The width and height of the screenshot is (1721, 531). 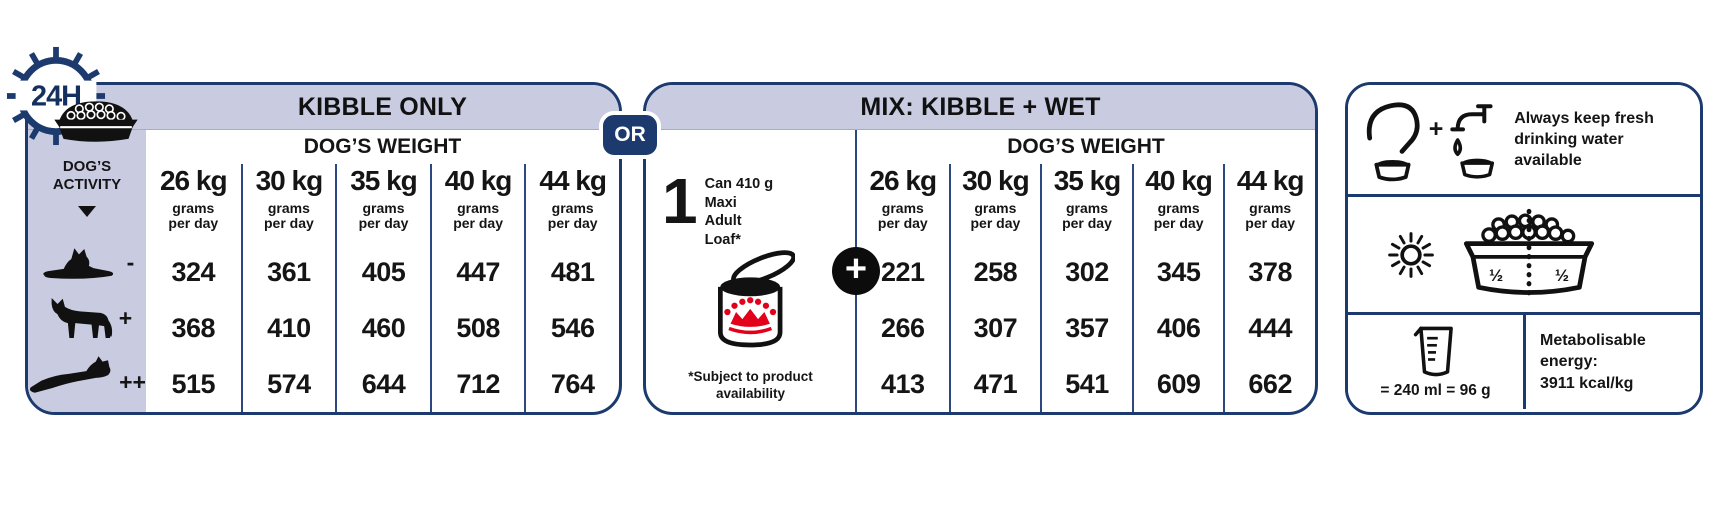 I want to click on plus-label: +, so click(x=856, y=269).